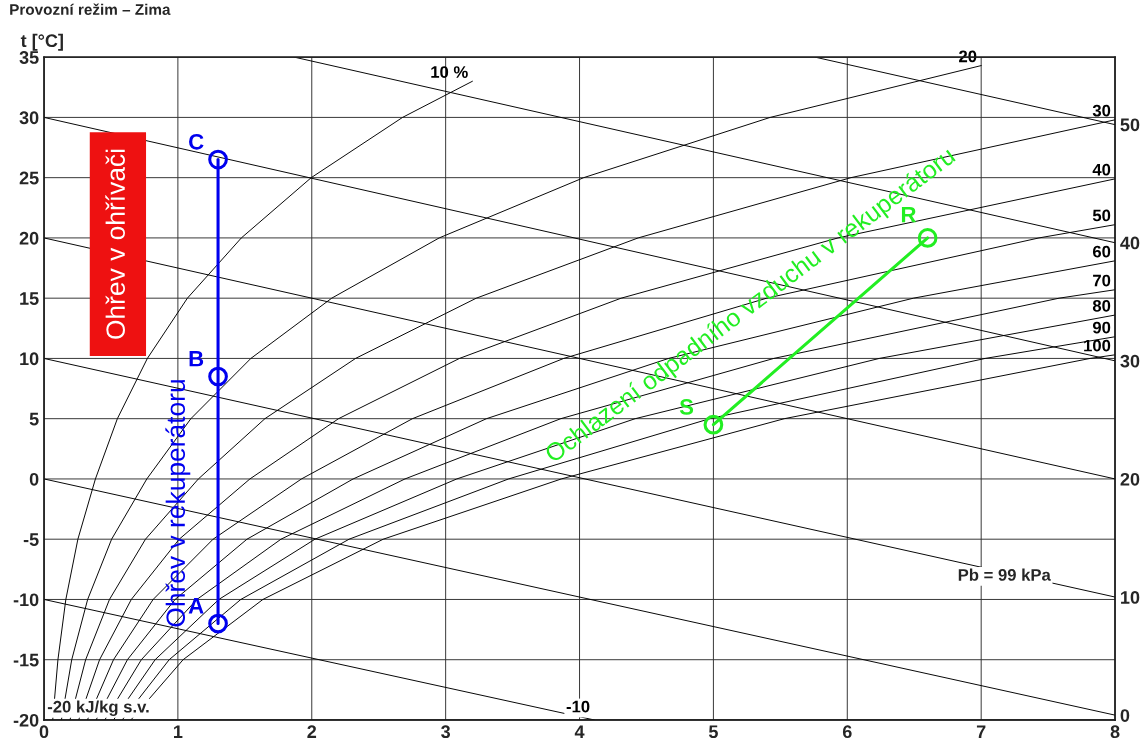 Image resolution: width=1146 pixels, height=752 pixels. Describe the element at coordinates (1130, 361) in the screenshot. I see `y2-tick-label: 30` at that location.